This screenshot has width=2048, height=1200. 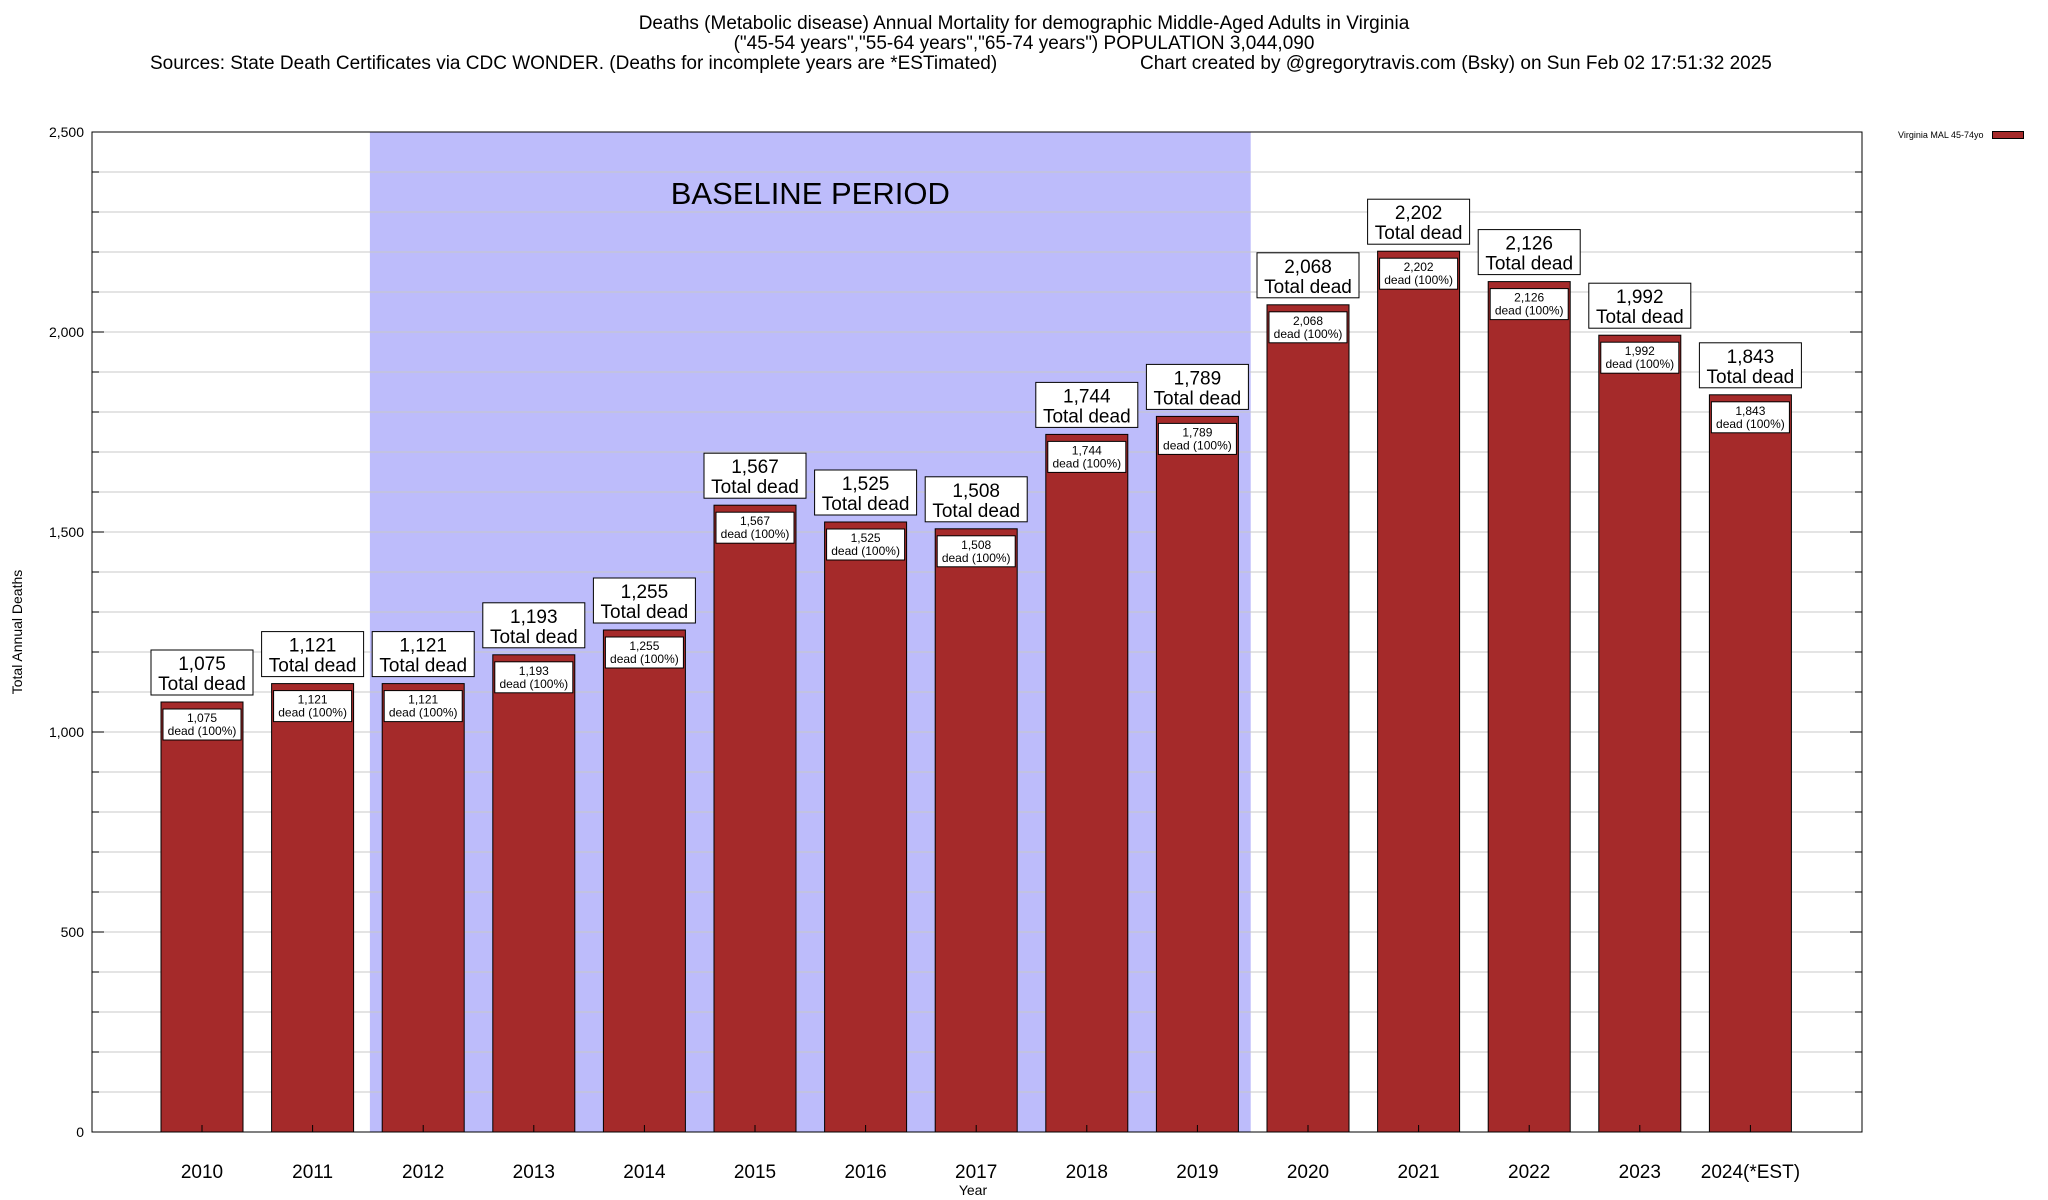 What do you see at coordinates (73, 932) in the screenshot?
I see `y-tick-label: 500` at bounding box center [73, 932].